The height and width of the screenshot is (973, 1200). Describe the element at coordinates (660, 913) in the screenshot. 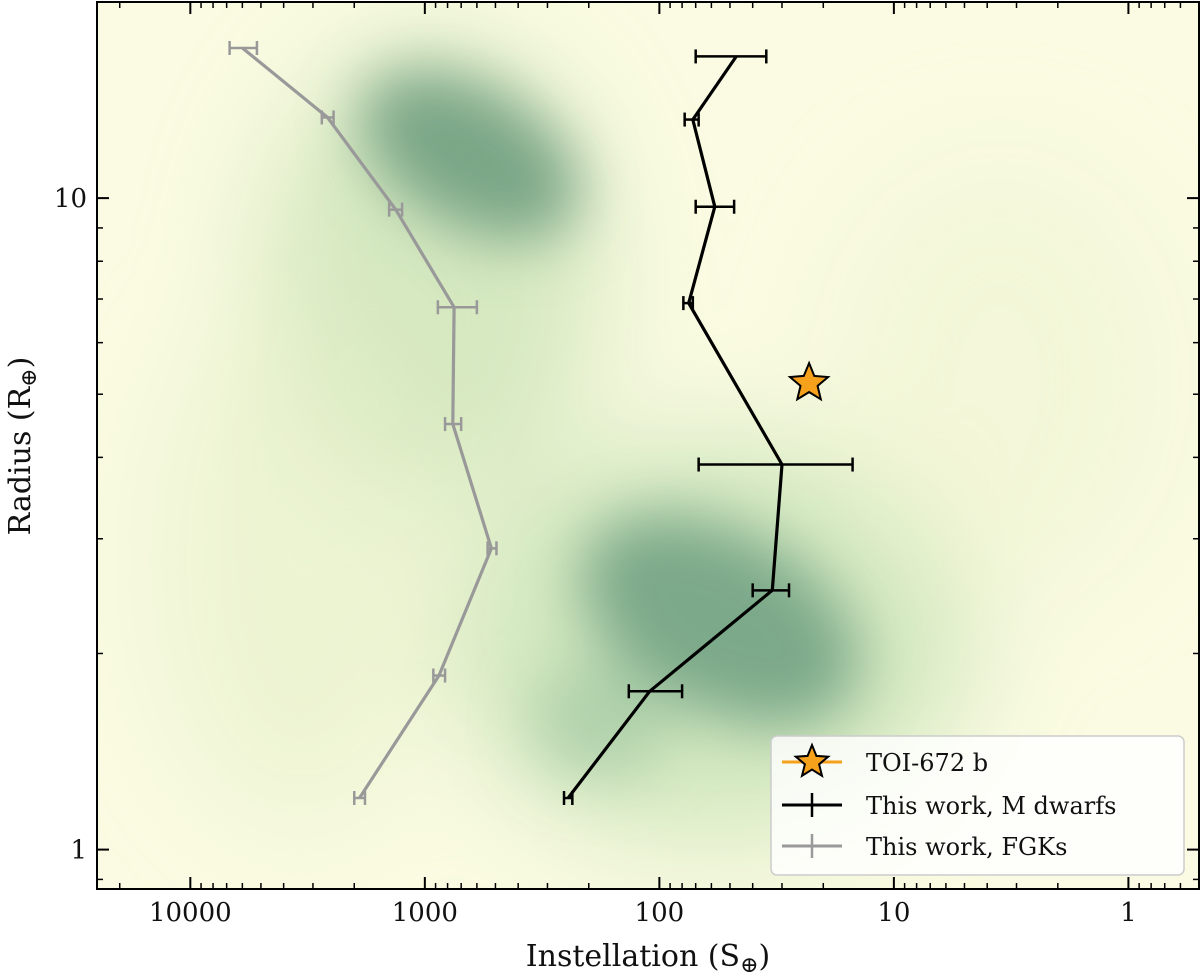

I see `x-tick-label-2: 100` at that location.